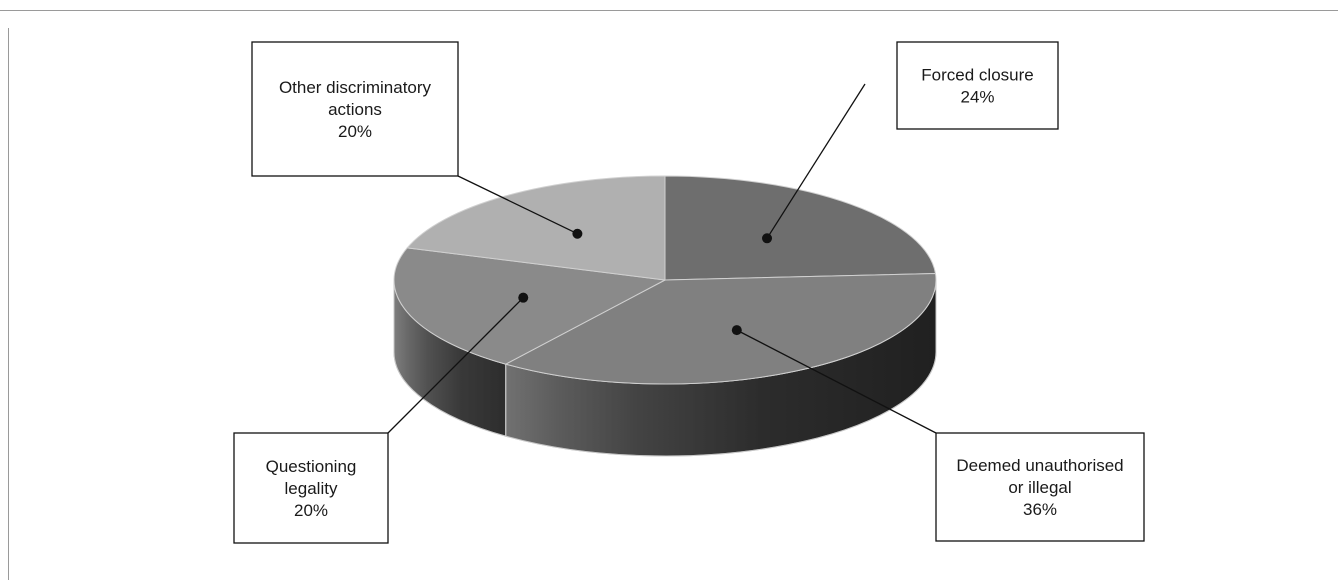 The width and height of the screenshot is (1338, 580). I want to click on slice-percent: 24%, so click(977, 97).